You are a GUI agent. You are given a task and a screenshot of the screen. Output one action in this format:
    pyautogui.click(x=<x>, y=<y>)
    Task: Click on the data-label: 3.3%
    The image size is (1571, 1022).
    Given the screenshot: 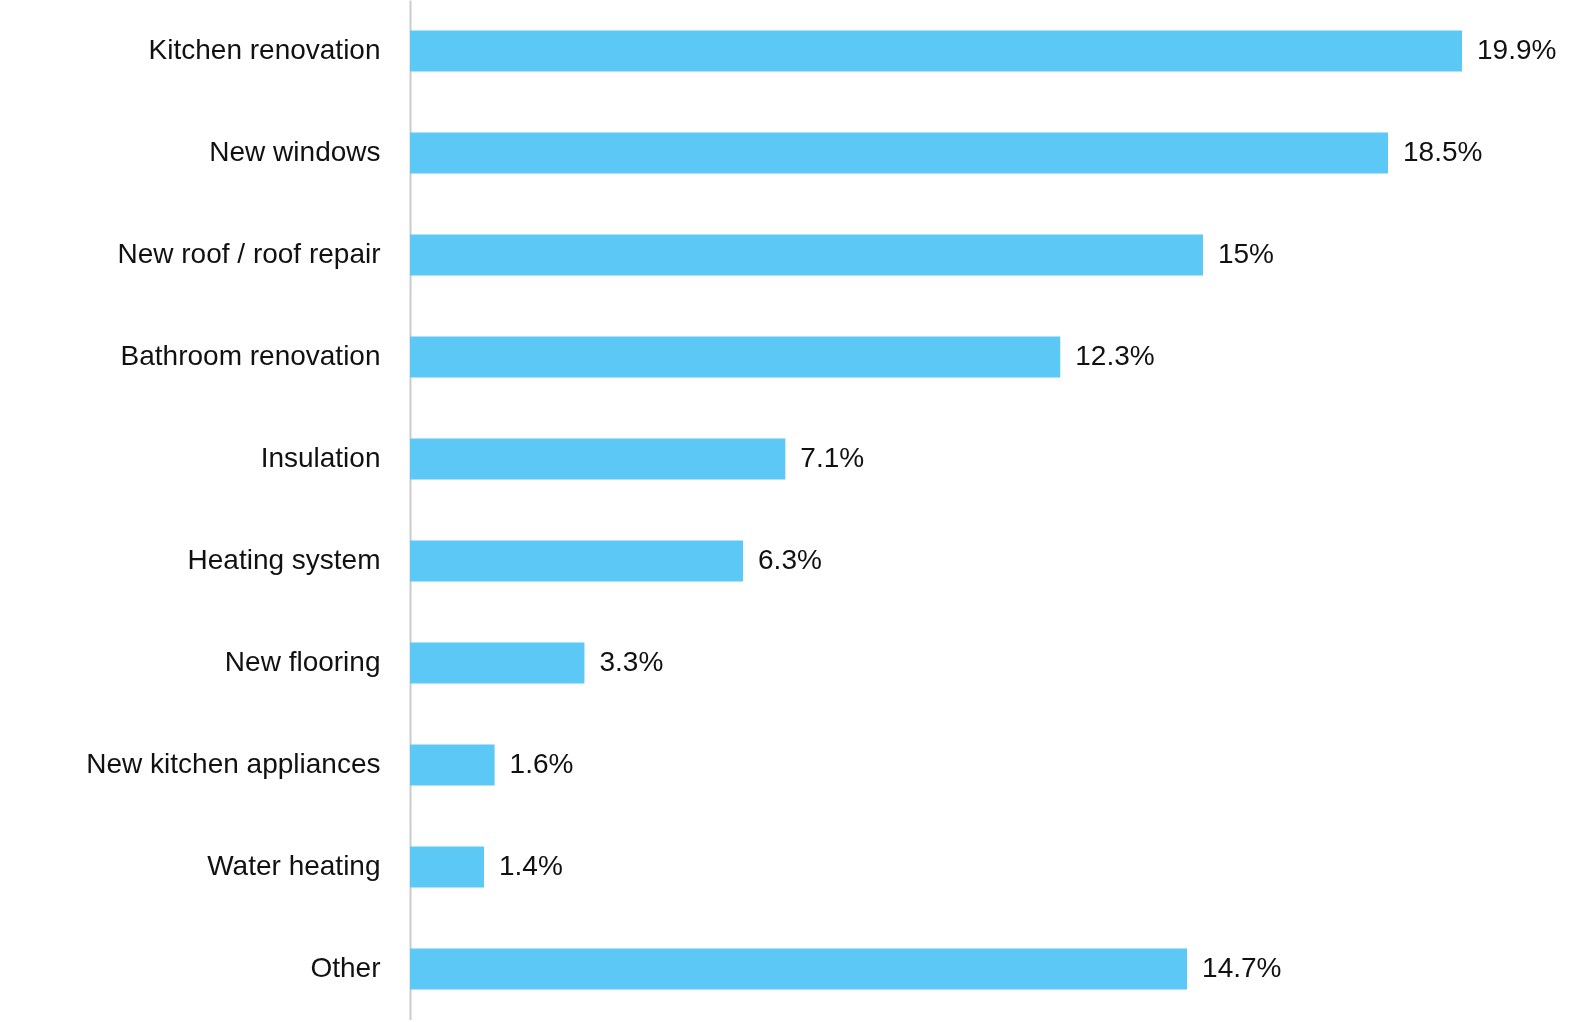 What is the action you would take?
    pyautogui.click(x=631, y=661)
    